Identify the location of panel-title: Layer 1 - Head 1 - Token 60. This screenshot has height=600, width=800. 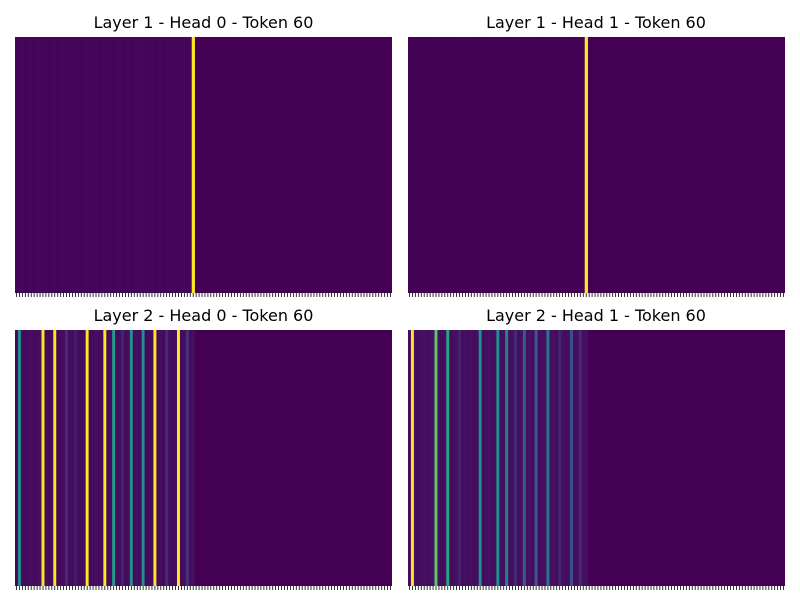
(596, 22).